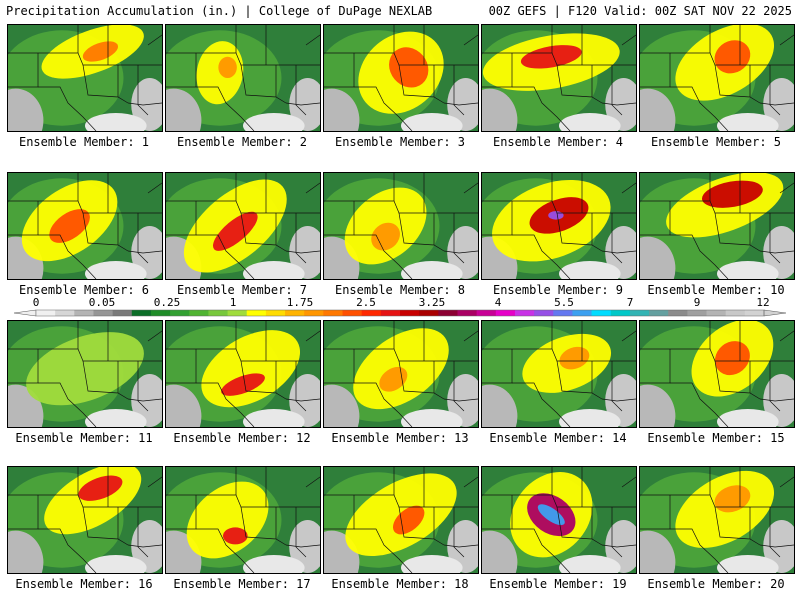 The width and height of the screenshot is (800, 600). I want to click on ensemble-member-label: Ensemble Member: 5, so click(716, 142).